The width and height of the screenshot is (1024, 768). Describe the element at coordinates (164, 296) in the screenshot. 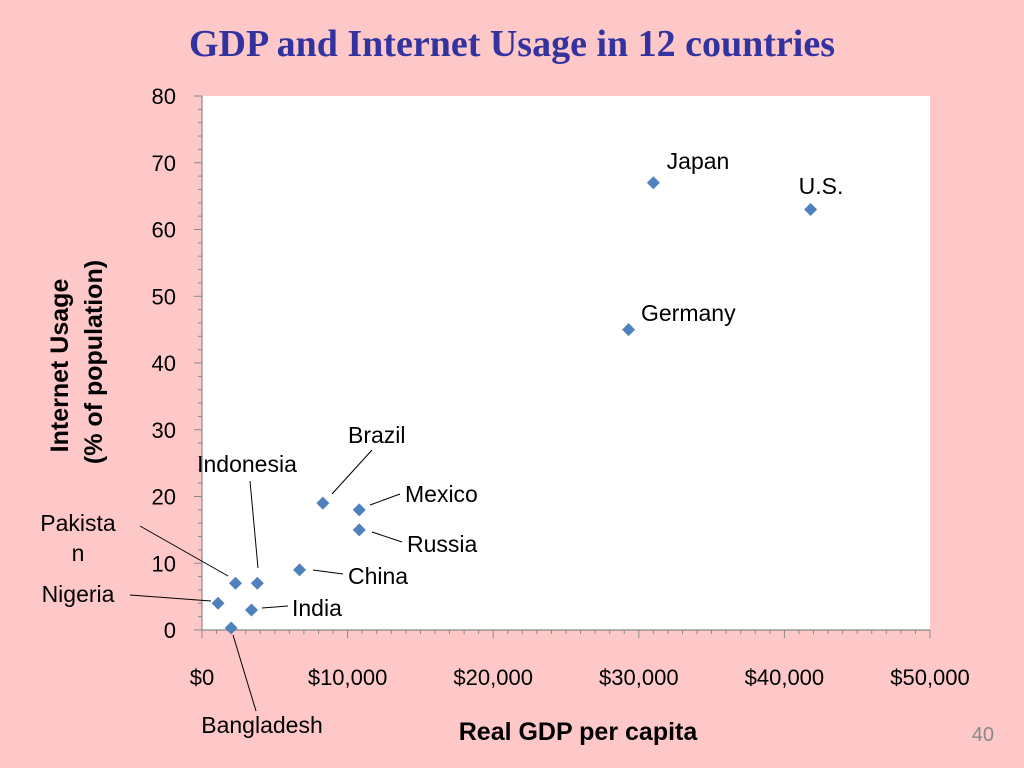

I see `y-tick-label: 50` at that location.